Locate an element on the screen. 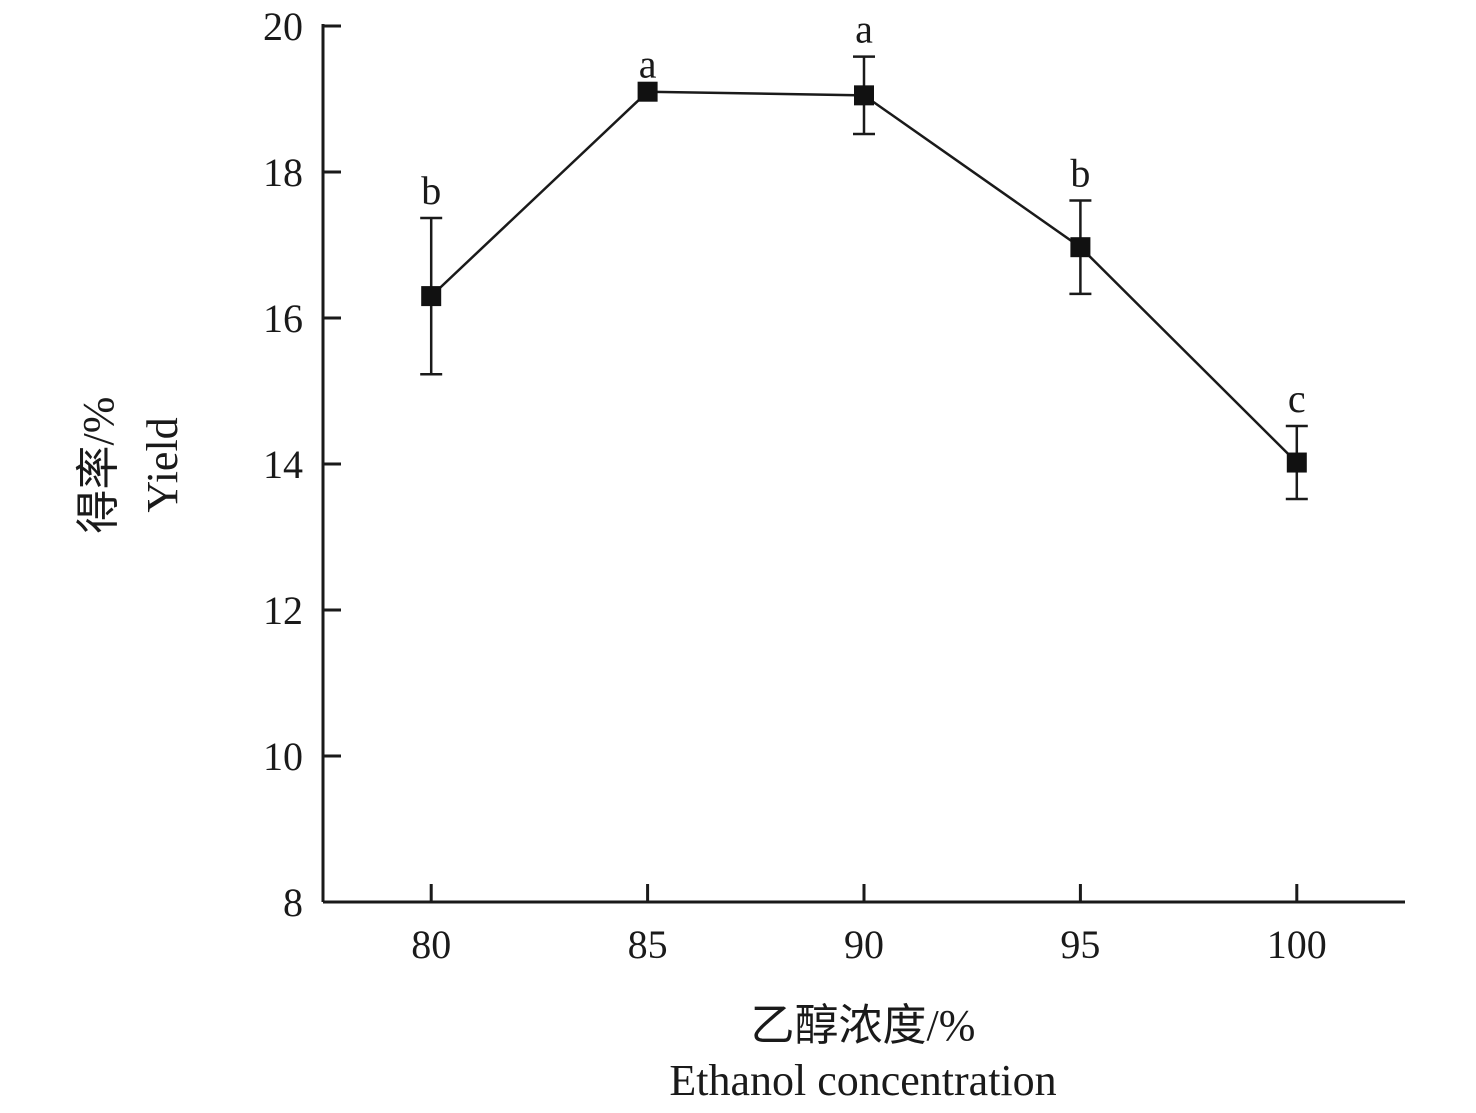 The width and height of the screenshot is (1476, 1113). y-tick-label: 14 is located at coordinates (283, 464).